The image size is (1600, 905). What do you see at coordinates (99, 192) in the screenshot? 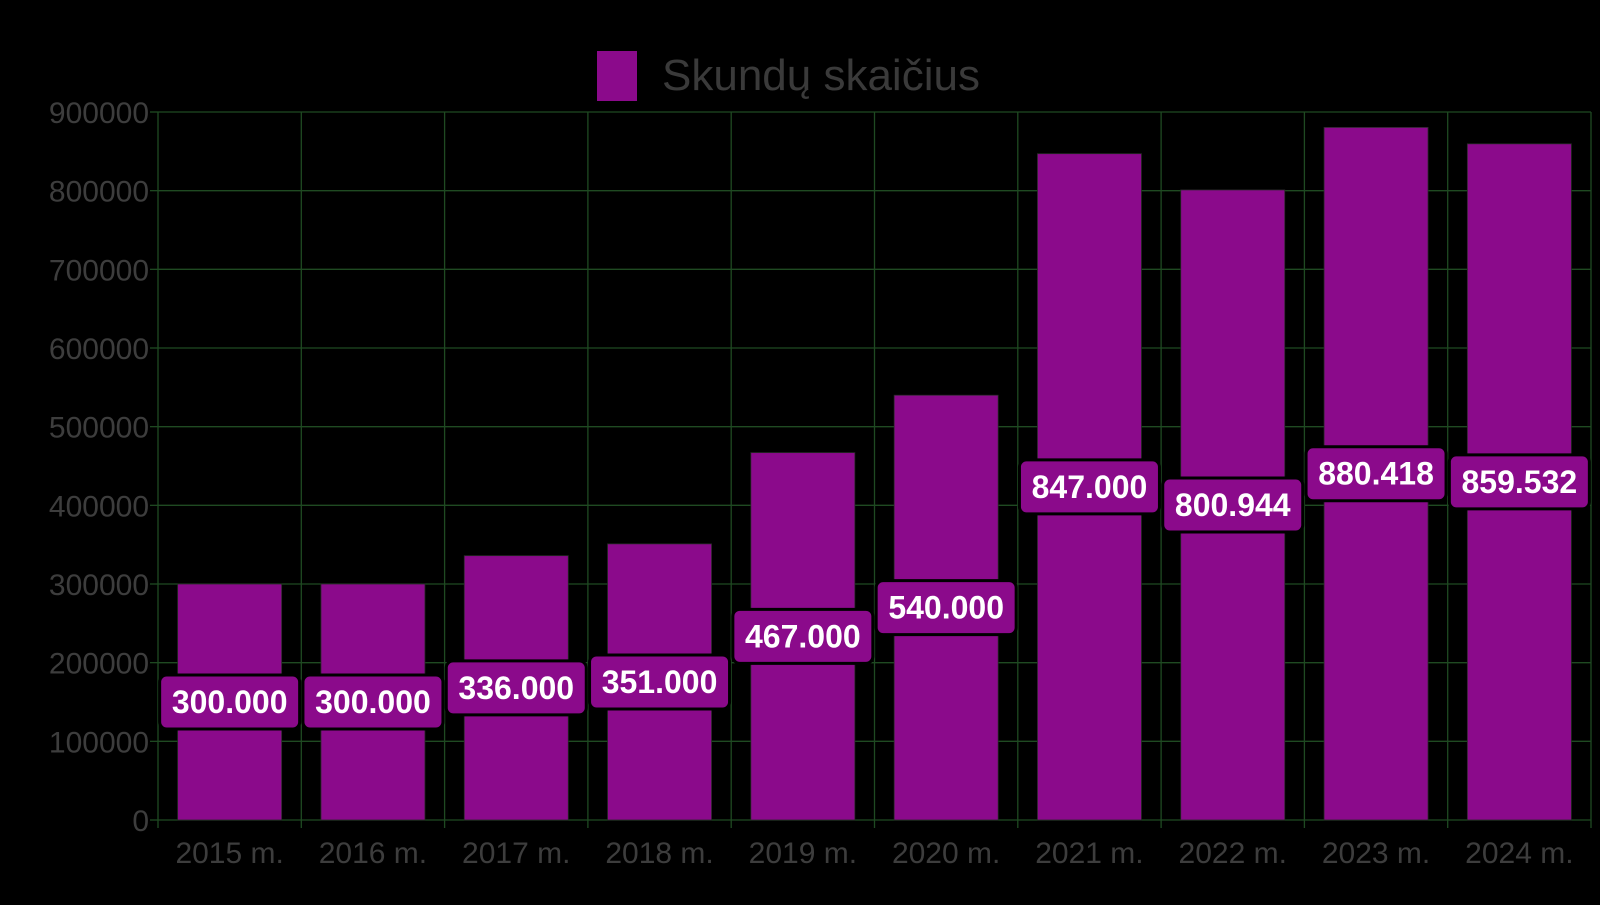
I see `y-tick-label: 800000` at bounding box center [99, 192].